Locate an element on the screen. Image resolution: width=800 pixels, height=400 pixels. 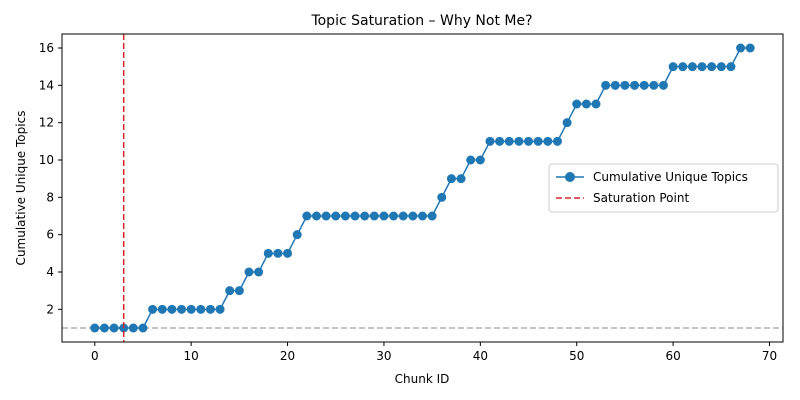
x-tick-label: 60 is located at coordinates (672, 356).